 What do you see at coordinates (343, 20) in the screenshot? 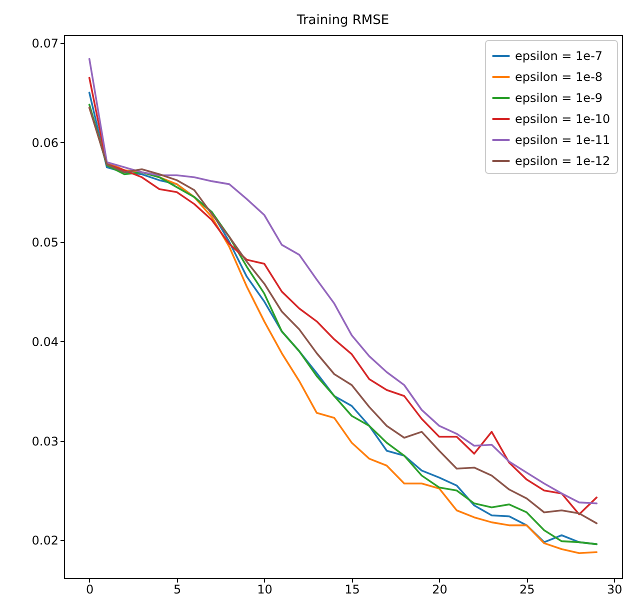
I see `chart-title: Training RMSE` at bounding box center [343, 20].